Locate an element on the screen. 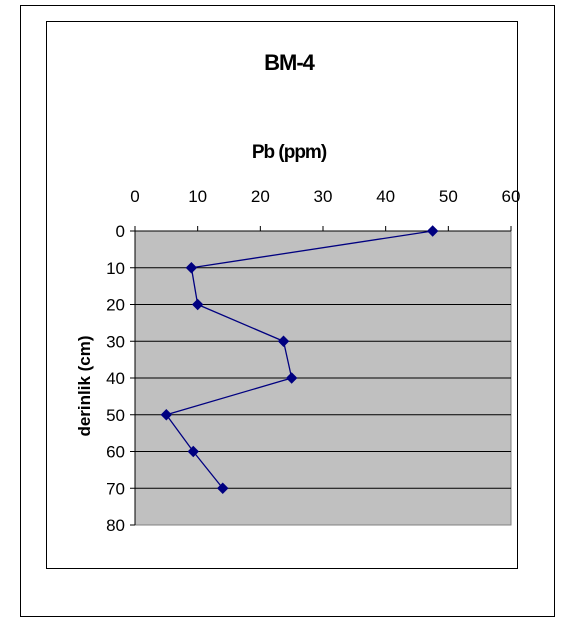 This screenshot has width=578, height=626. y-tick-label: 50 is located at coordinates (115, 415).